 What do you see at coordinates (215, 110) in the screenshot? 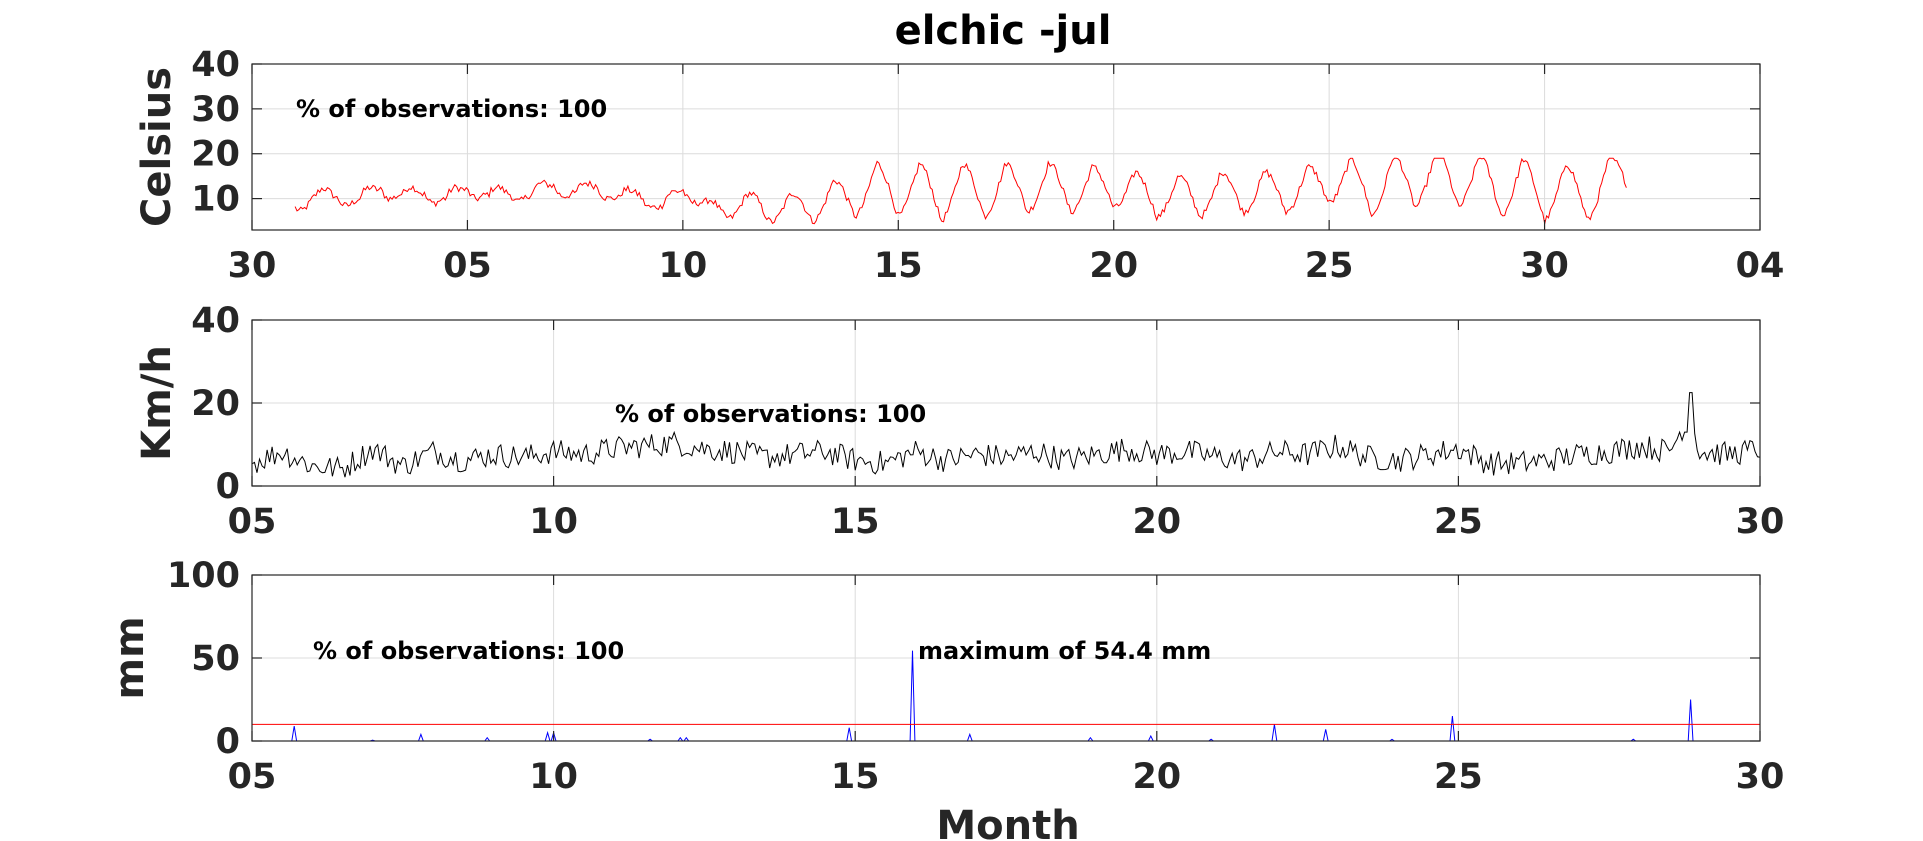
I see `temperature-ytick-label: 30` at bounding box center [215, 110].